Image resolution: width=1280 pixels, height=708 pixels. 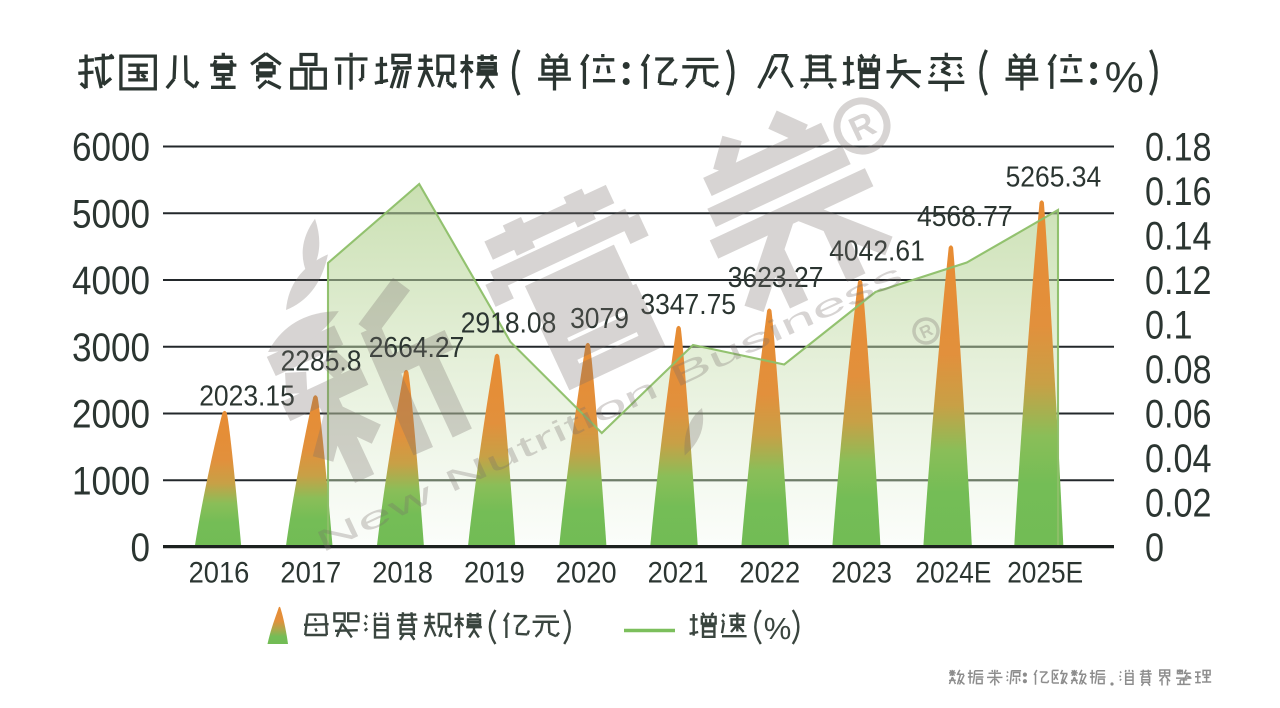 What do you see at coordinates (111, 415) in the screenshot?
I see `svg-text: 2000` at bounding box center [111, 415].